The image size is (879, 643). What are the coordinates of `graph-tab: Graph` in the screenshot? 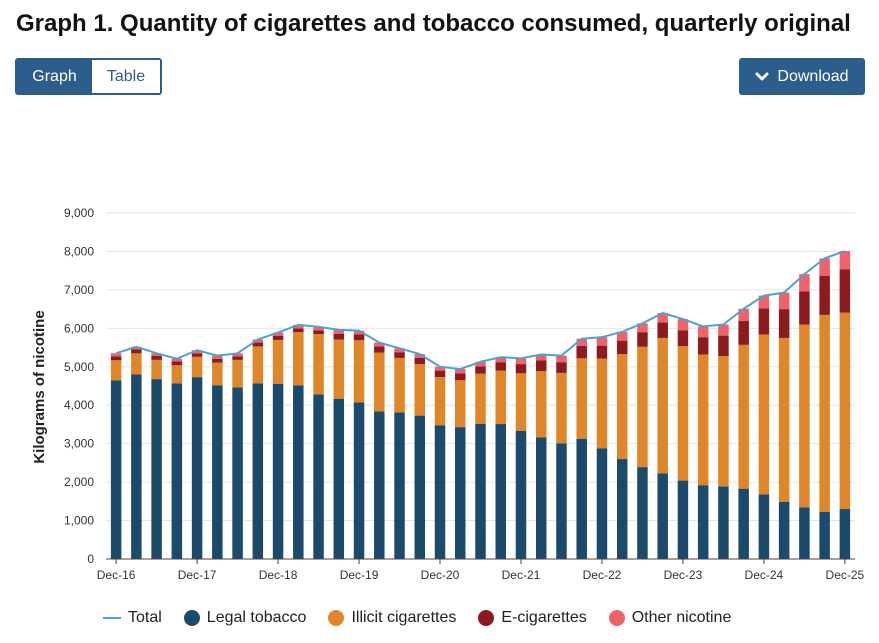 It's located at (54, 76).